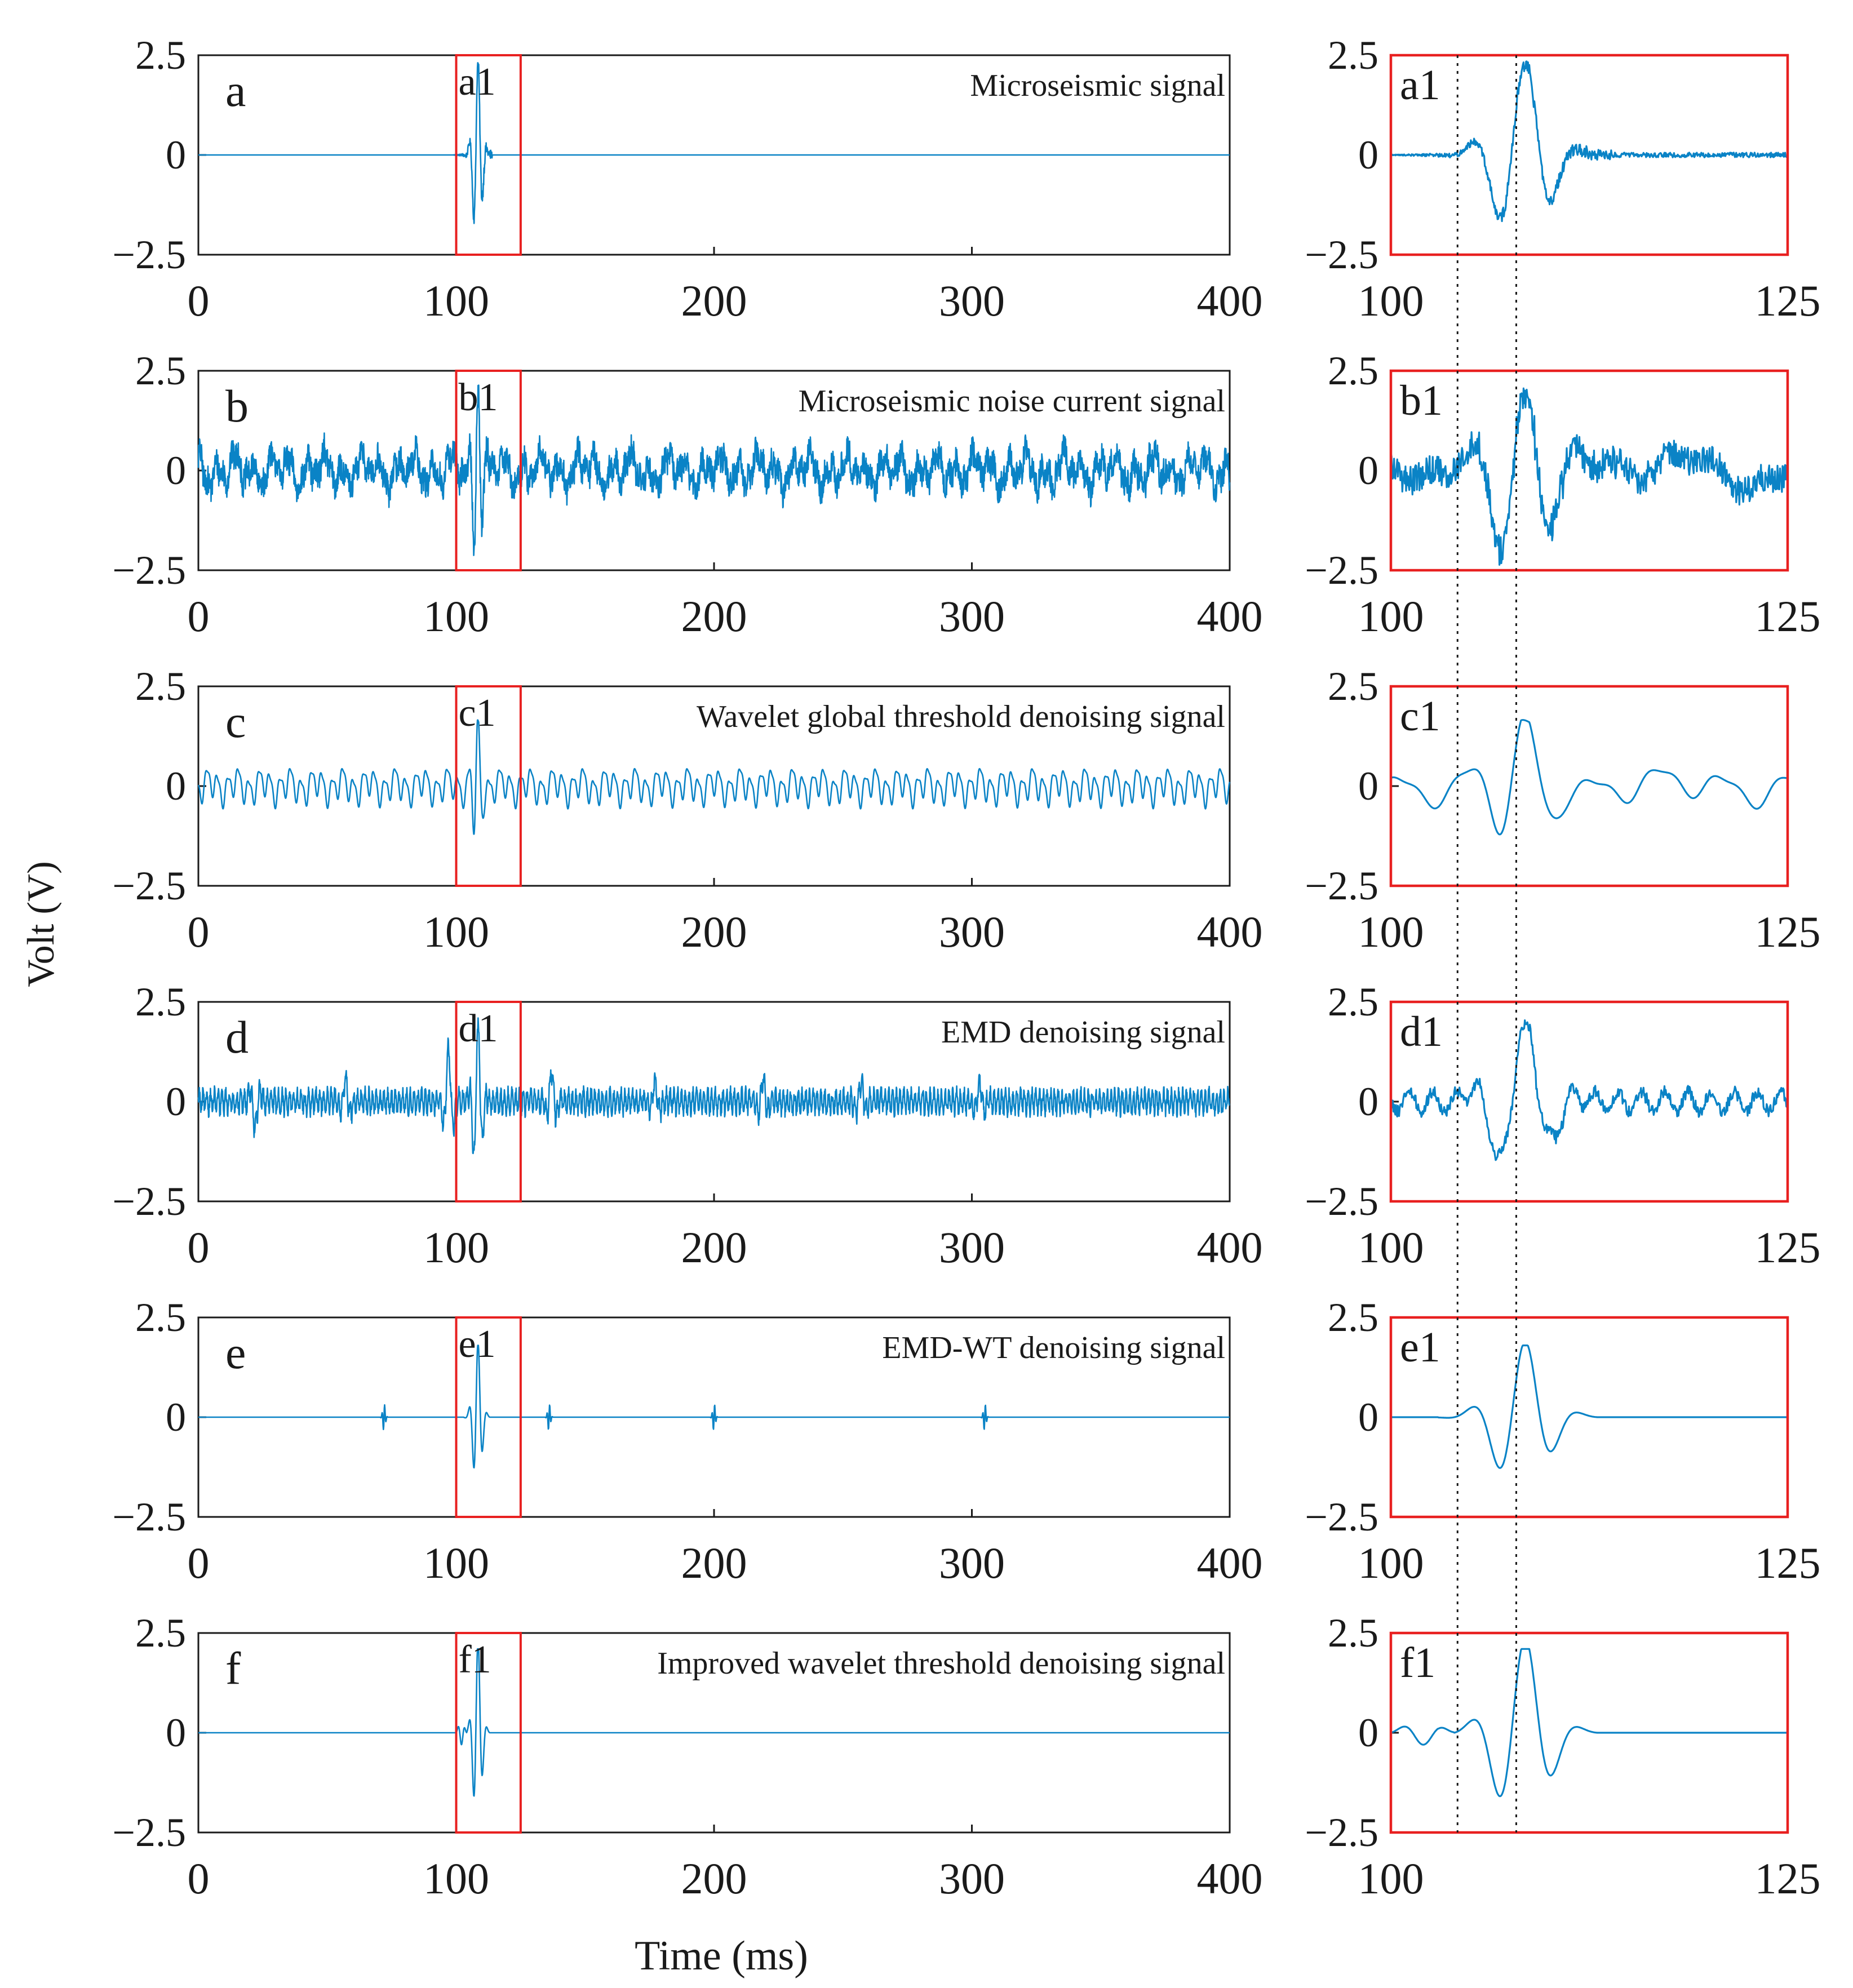 Image resolution: width=1853 pixels, height=1988 pixels. What do you see at coordinates (1353, 370) in the screenshot?
I see `zoom-b-ytick-label: 2.5` at bounding box center [1353, 370].